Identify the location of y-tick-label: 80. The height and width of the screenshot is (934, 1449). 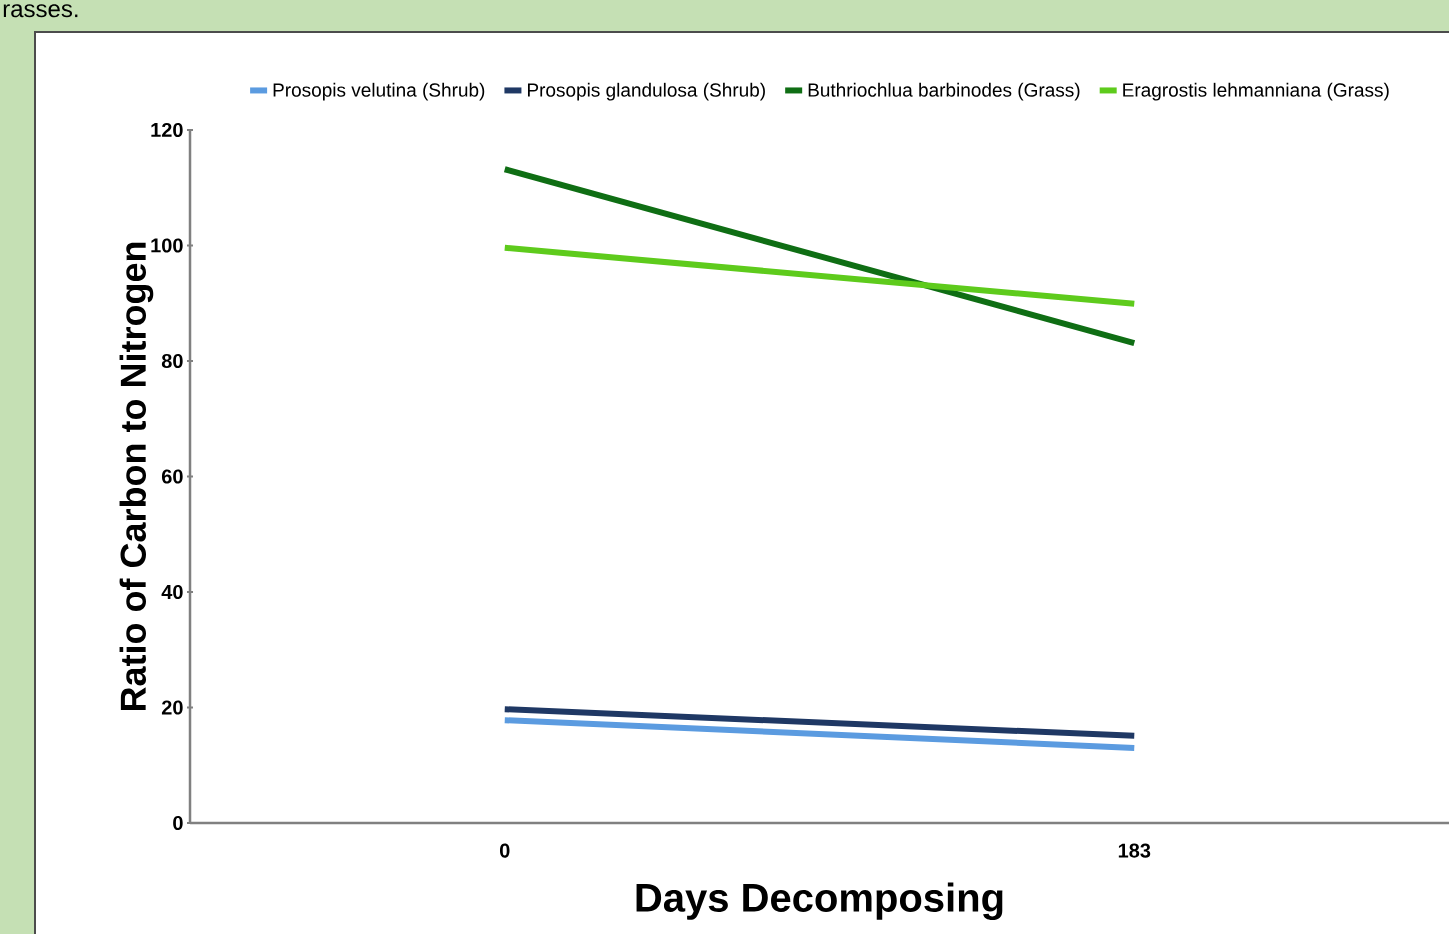
(172, 361).